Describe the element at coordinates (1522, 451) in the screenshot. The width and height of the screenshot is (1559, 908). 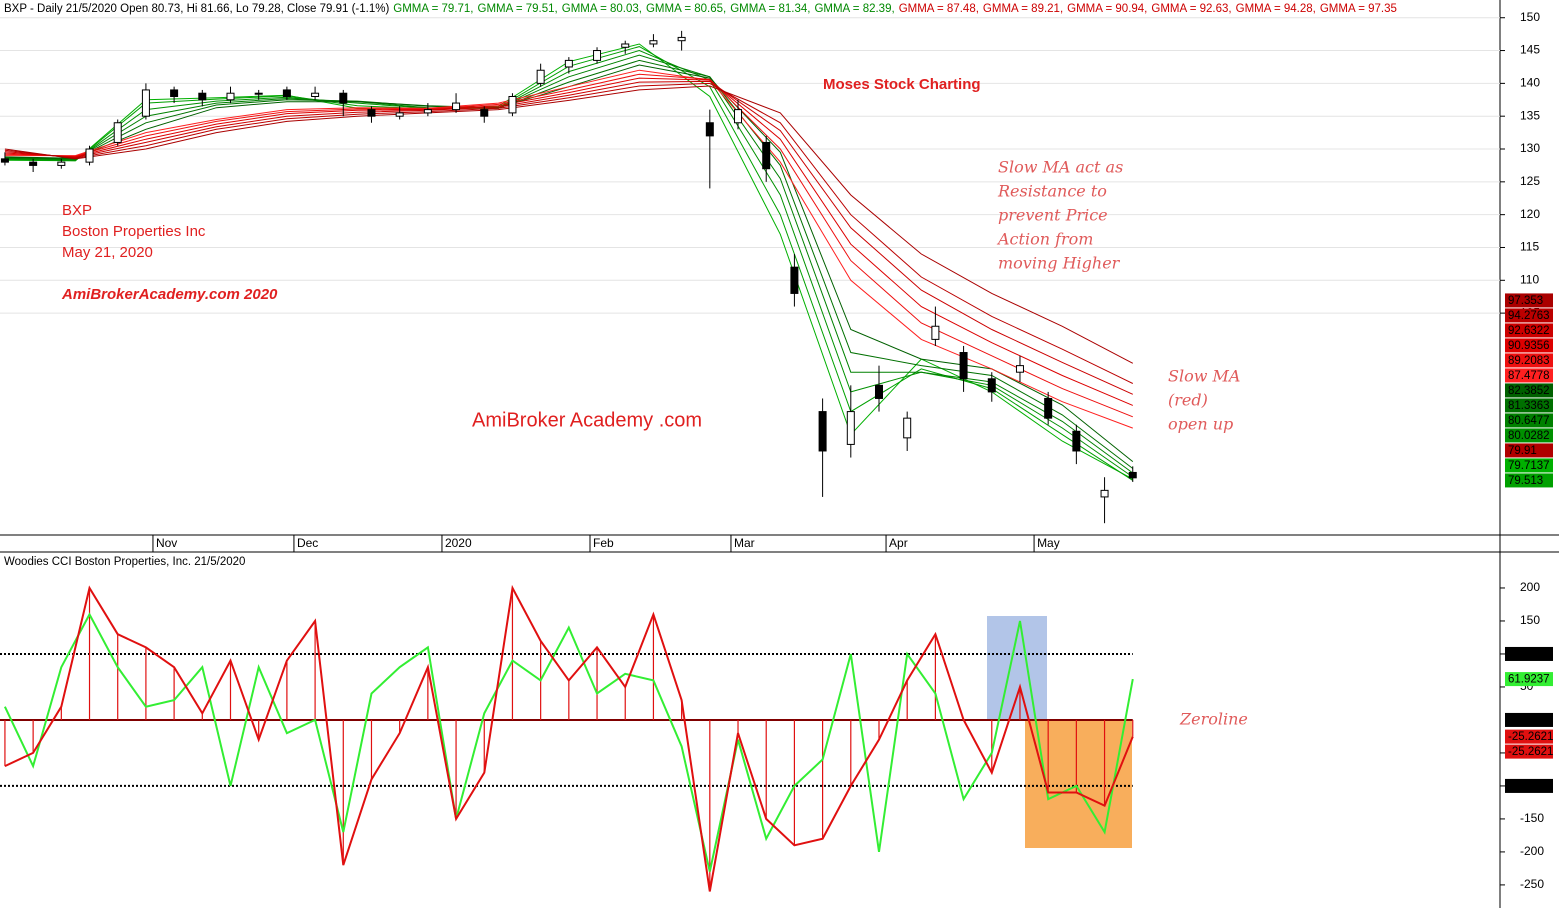
I see `value-label: 79.91` at that location.